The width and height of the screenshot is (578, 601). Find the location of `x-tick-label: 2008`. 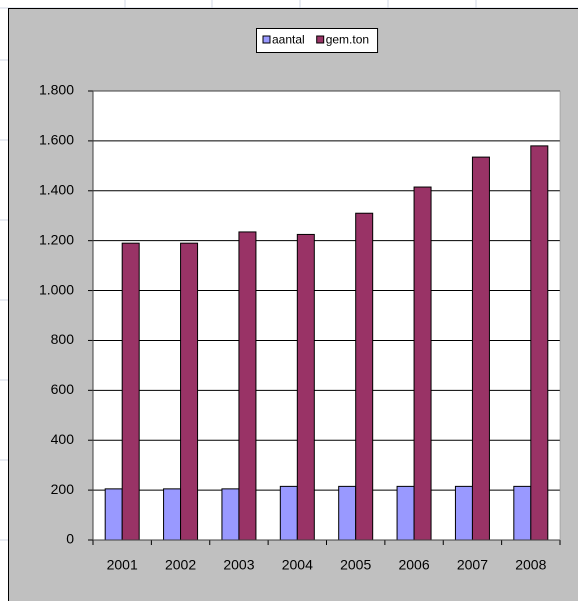

x-tick-label: 2008 is located at coordinates (530, 565).